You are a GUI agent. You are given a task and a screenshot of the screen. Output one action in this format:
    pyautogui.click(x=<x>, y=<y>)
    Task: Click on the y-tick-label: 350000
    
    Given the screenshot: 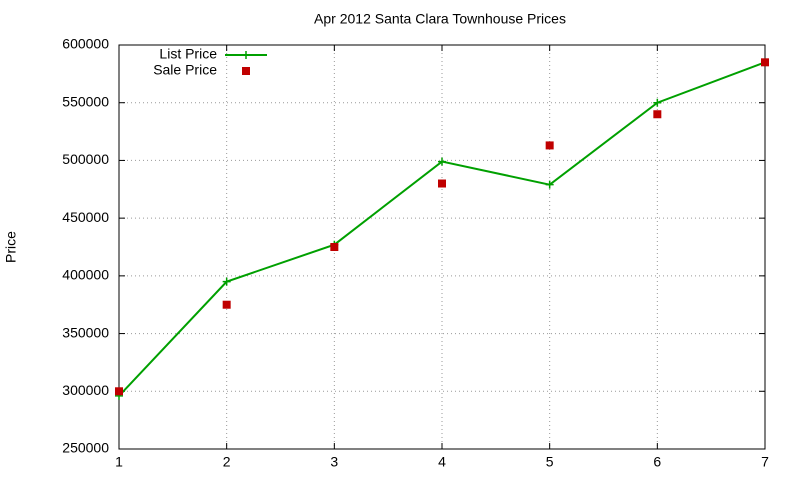 What is the action you would take?
    pyautogui.click(x=85, y=332)
    